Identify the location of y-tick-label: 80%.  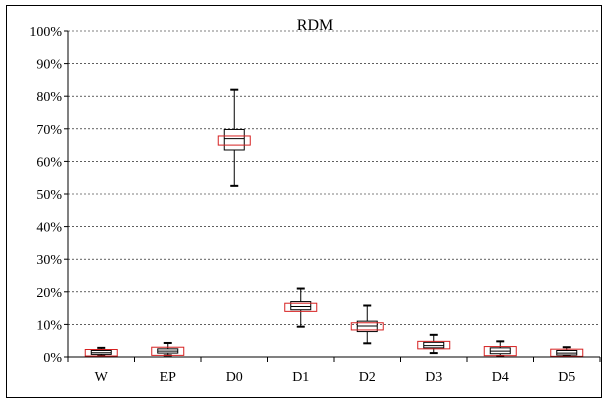
(49, 97).